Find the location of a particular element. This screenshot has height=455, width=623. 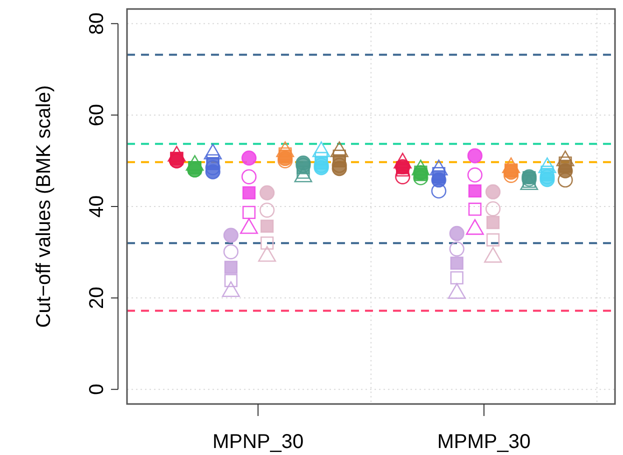

x-tick-label: MPNP_30 is located at coordinates (258, 442).